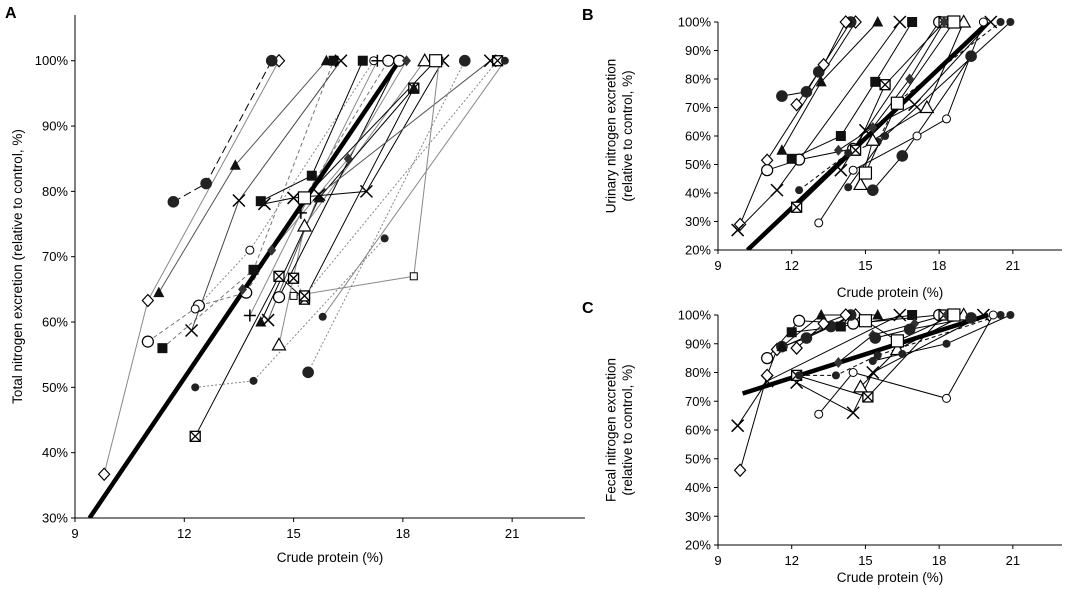 This screenshot has width=1084, height=589. What do you see at coordinates (610, 136) in the screenshot?
I see `y-axis-title-line1: Urinary nitrogen excretion` at bounding box center [610, 136].